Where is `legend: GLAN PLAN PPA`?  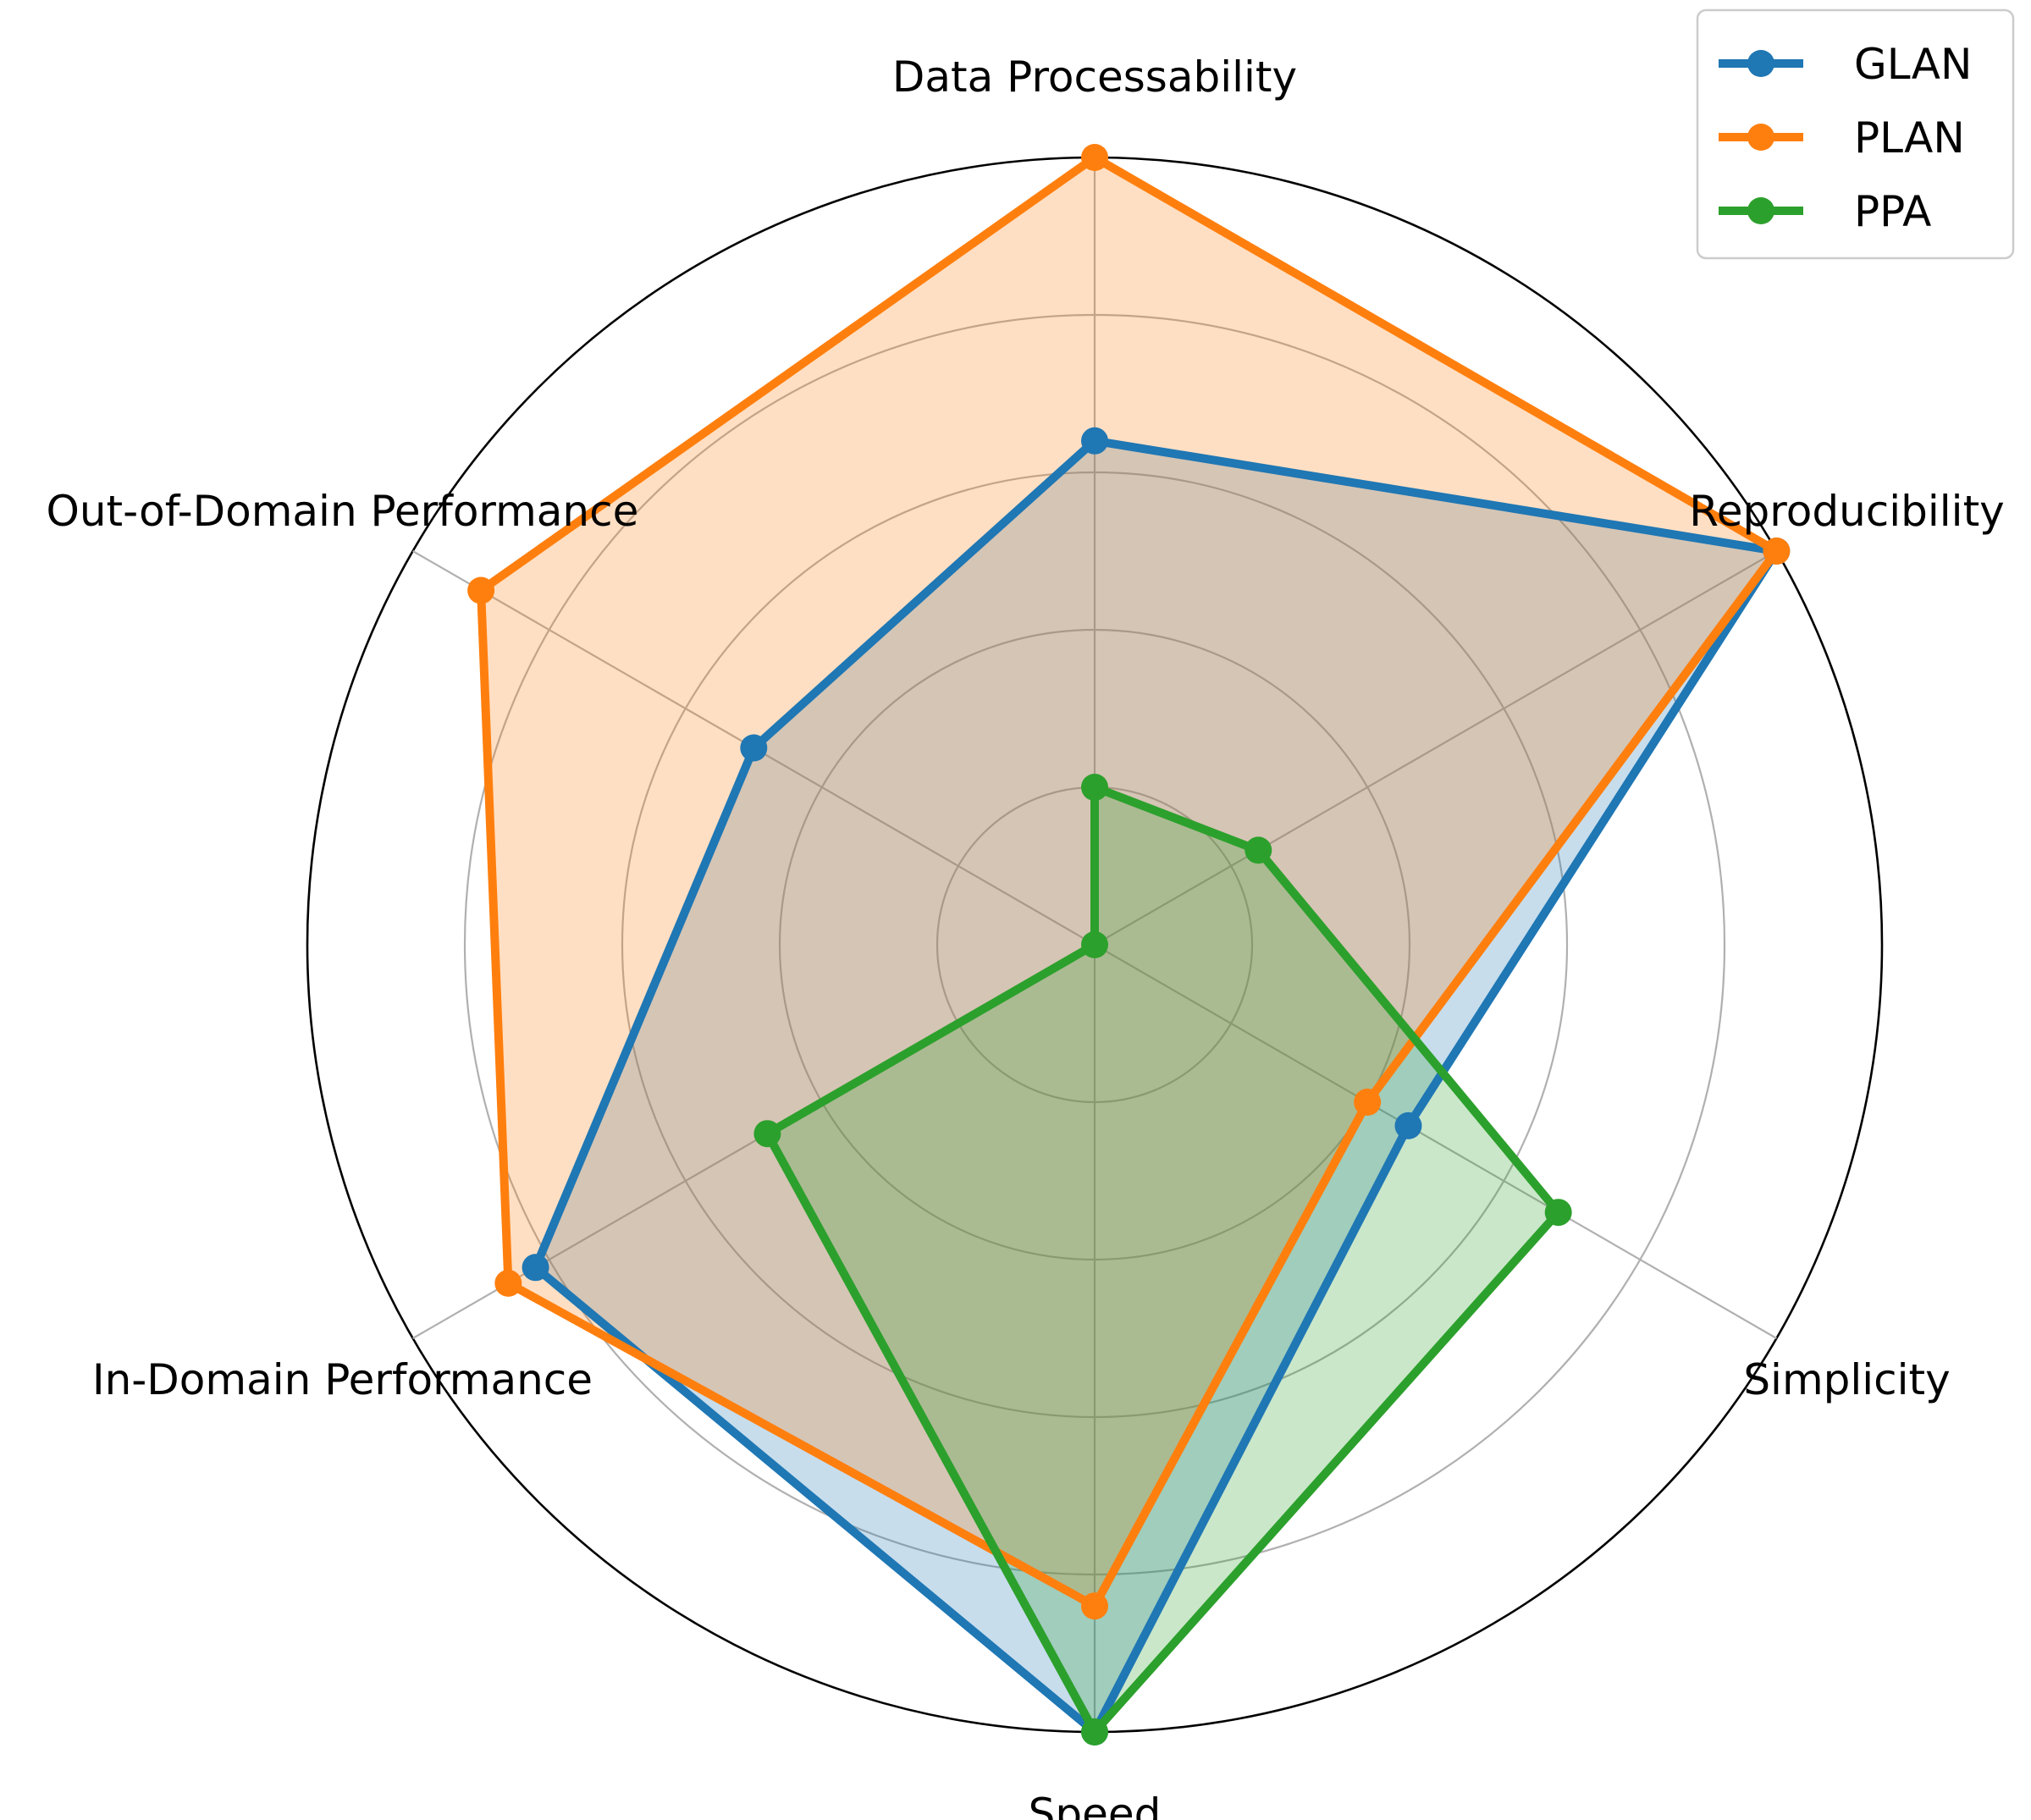 legend: GLAN PLAN PPA is located at coordinates (1855, 134).